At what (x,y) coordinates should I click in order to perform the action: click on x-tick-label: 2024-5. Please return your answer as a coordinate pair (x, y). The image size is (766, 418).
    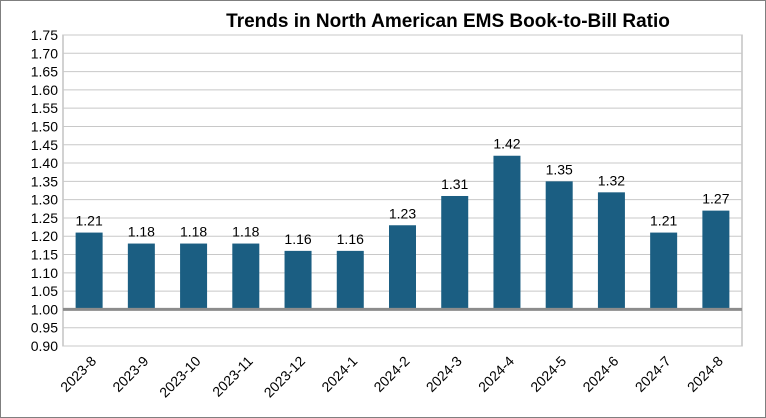
    Looking at the image, I should click on (548, 374).